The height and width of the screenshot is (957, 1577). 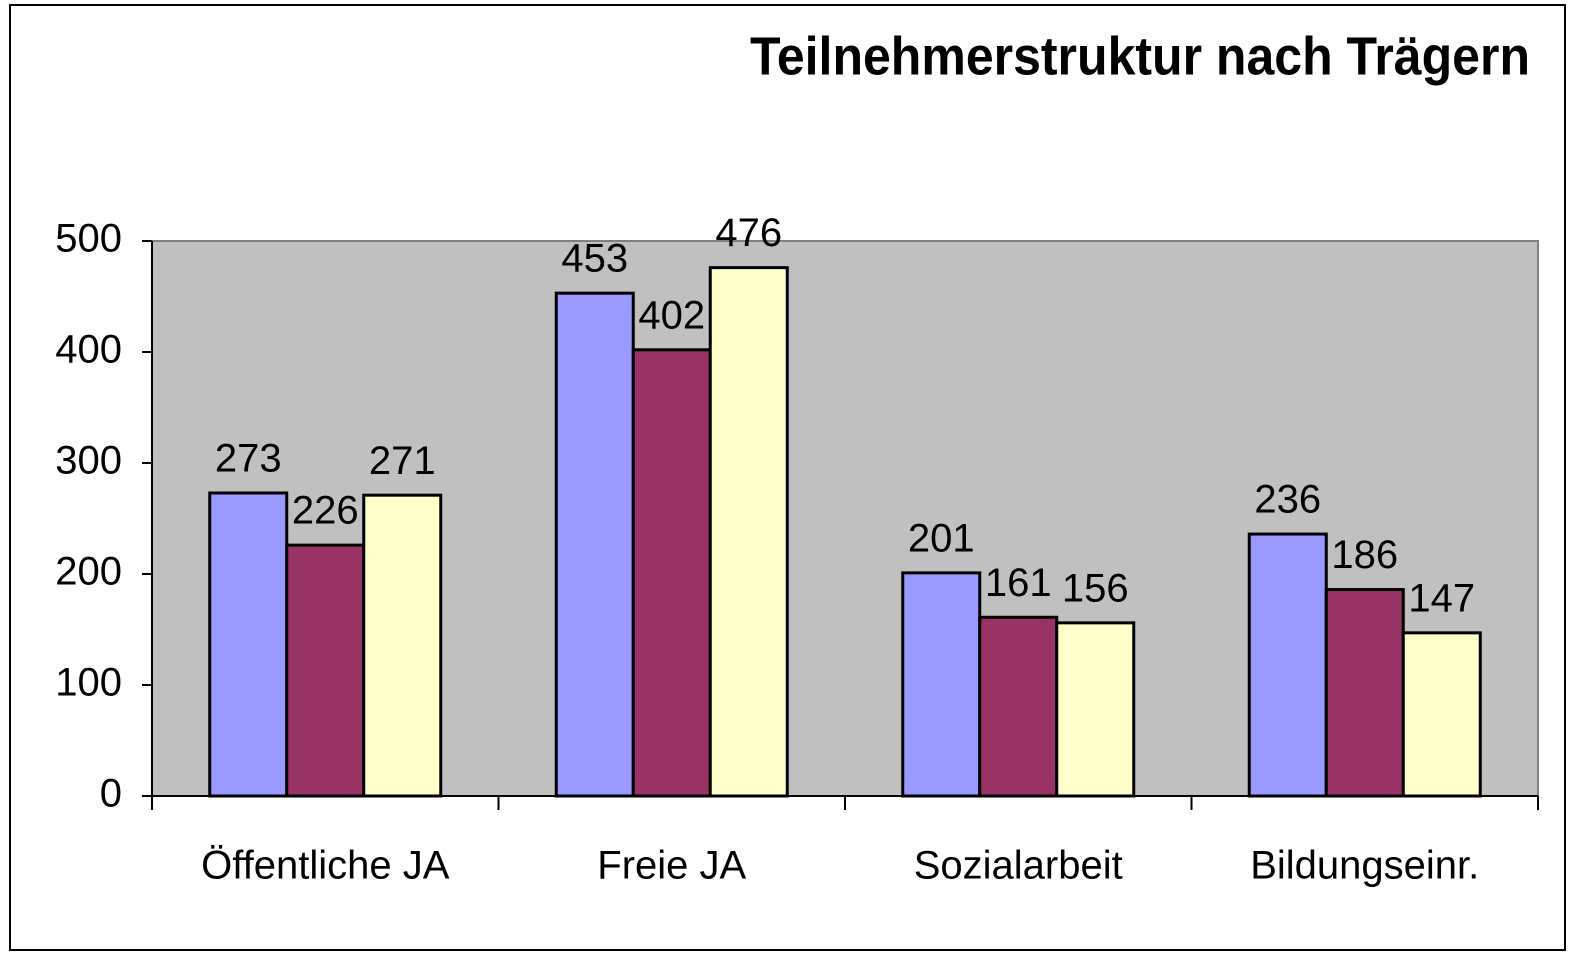 I want to click on data-label: 186, so click(x=1364, y=555).